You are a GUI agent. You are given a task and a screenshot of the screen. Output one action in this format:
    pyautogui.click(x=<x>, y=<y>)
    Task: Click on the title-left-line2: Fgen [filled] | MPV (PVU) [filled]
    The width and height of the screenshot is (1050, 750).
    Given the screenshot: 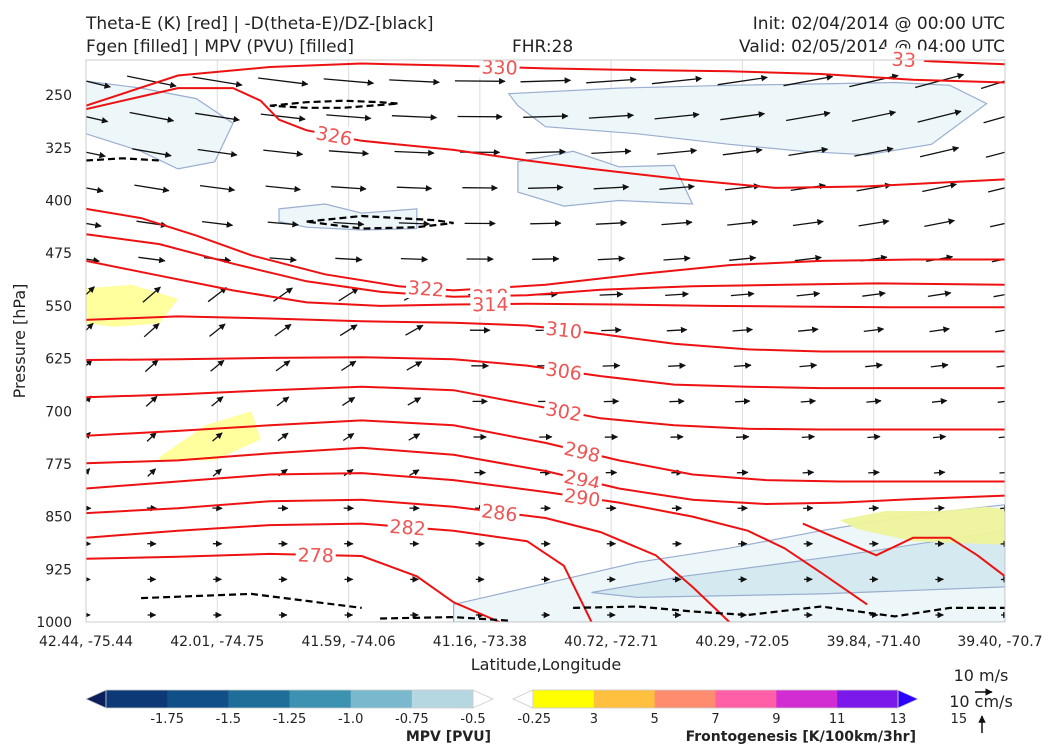 What is the action you would take?
    pyautogui.click(x=220, y=47)
    